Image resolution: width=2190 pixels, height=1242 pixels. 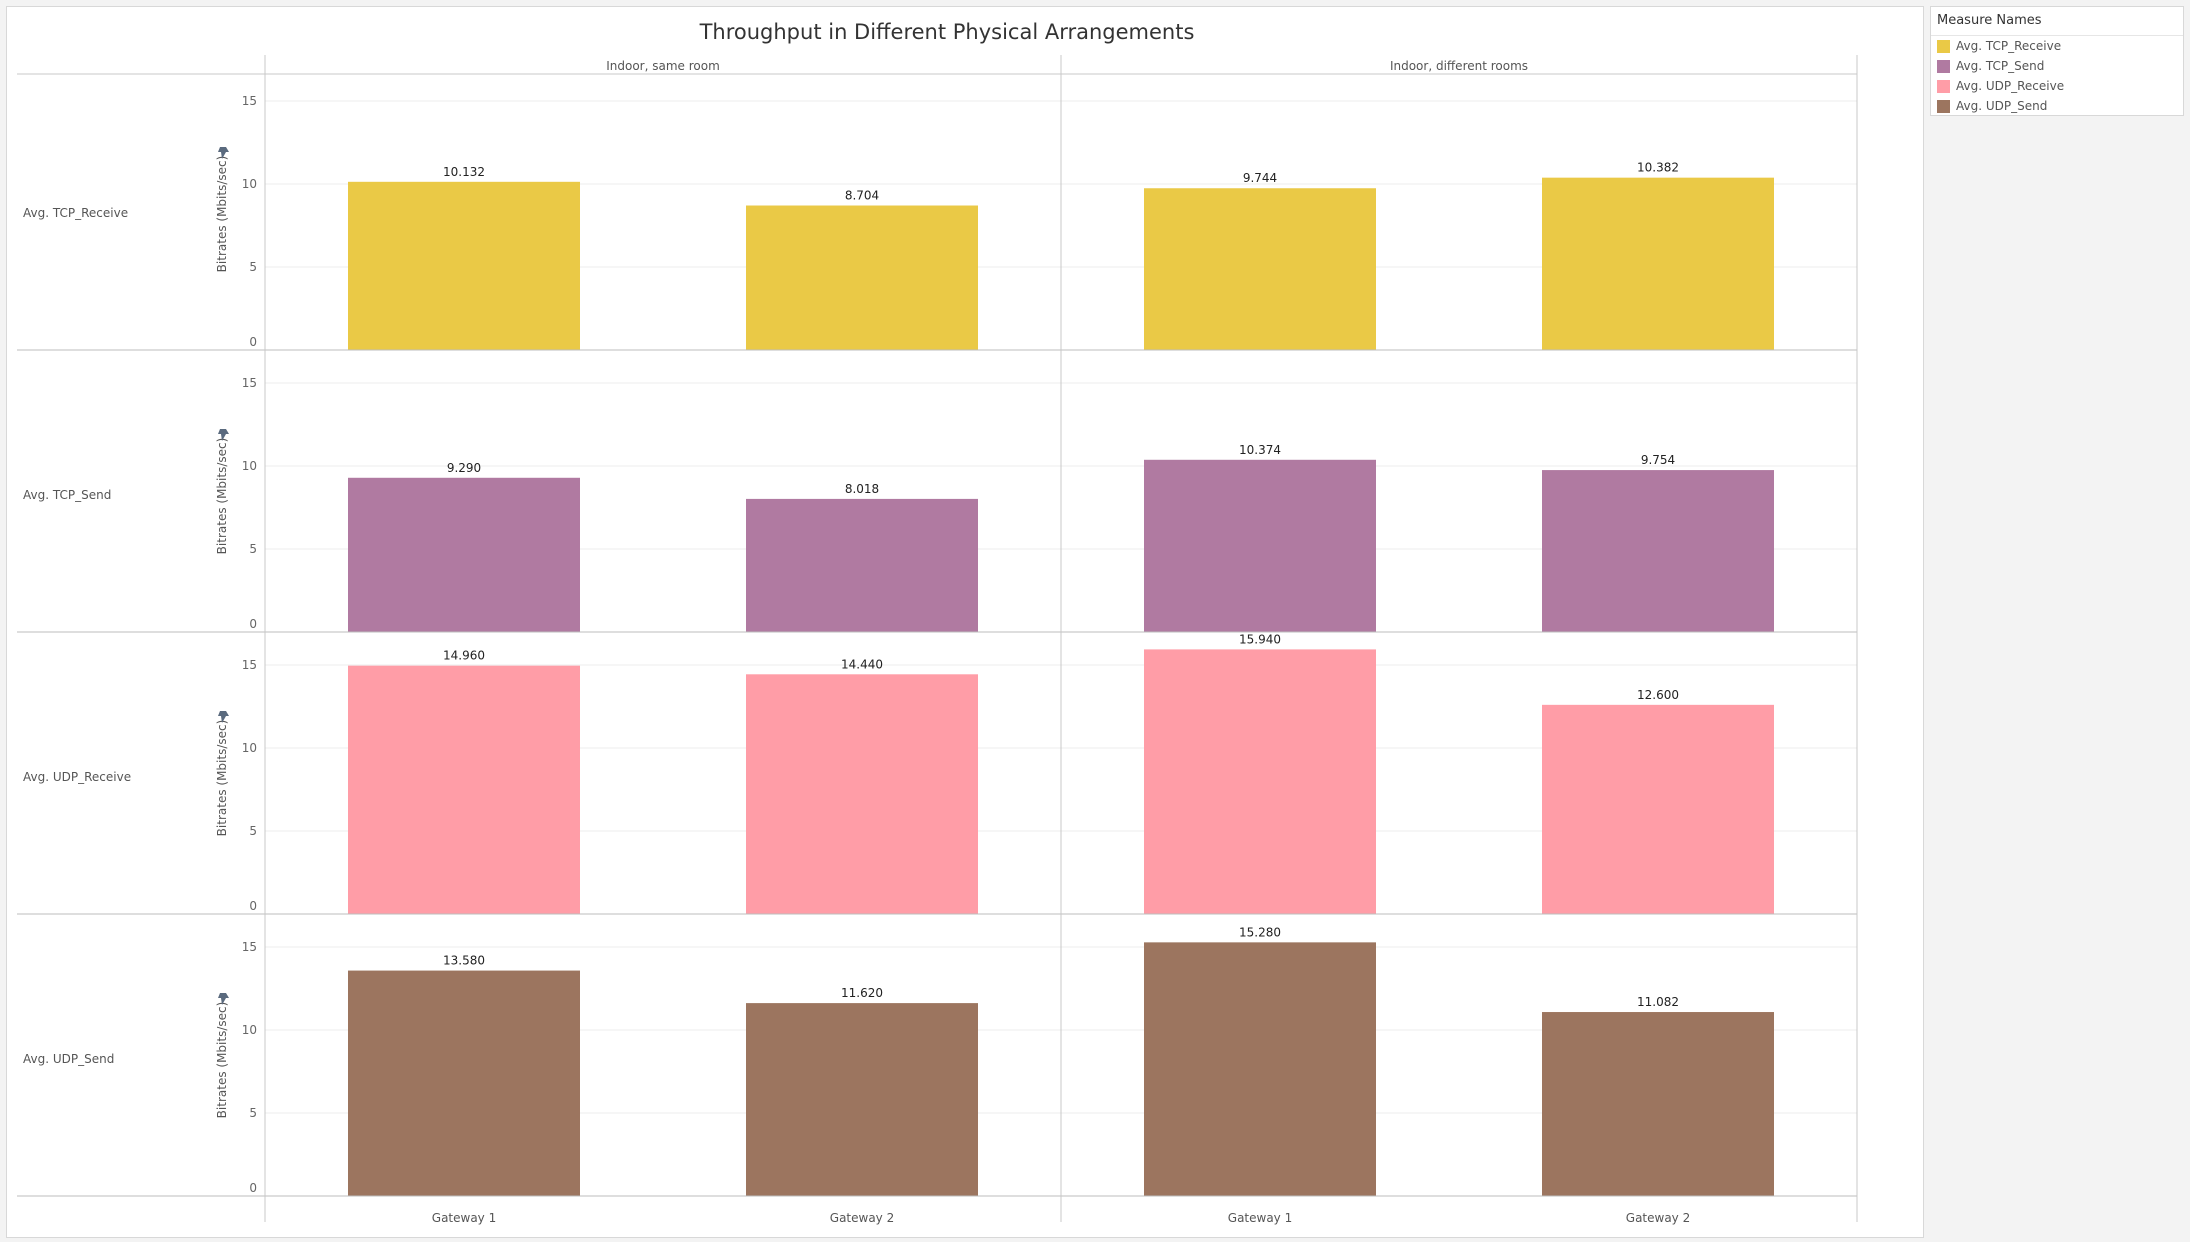 I want to click on row-label-0: Avg. TCP_Receive, so click(x=75, y=213).